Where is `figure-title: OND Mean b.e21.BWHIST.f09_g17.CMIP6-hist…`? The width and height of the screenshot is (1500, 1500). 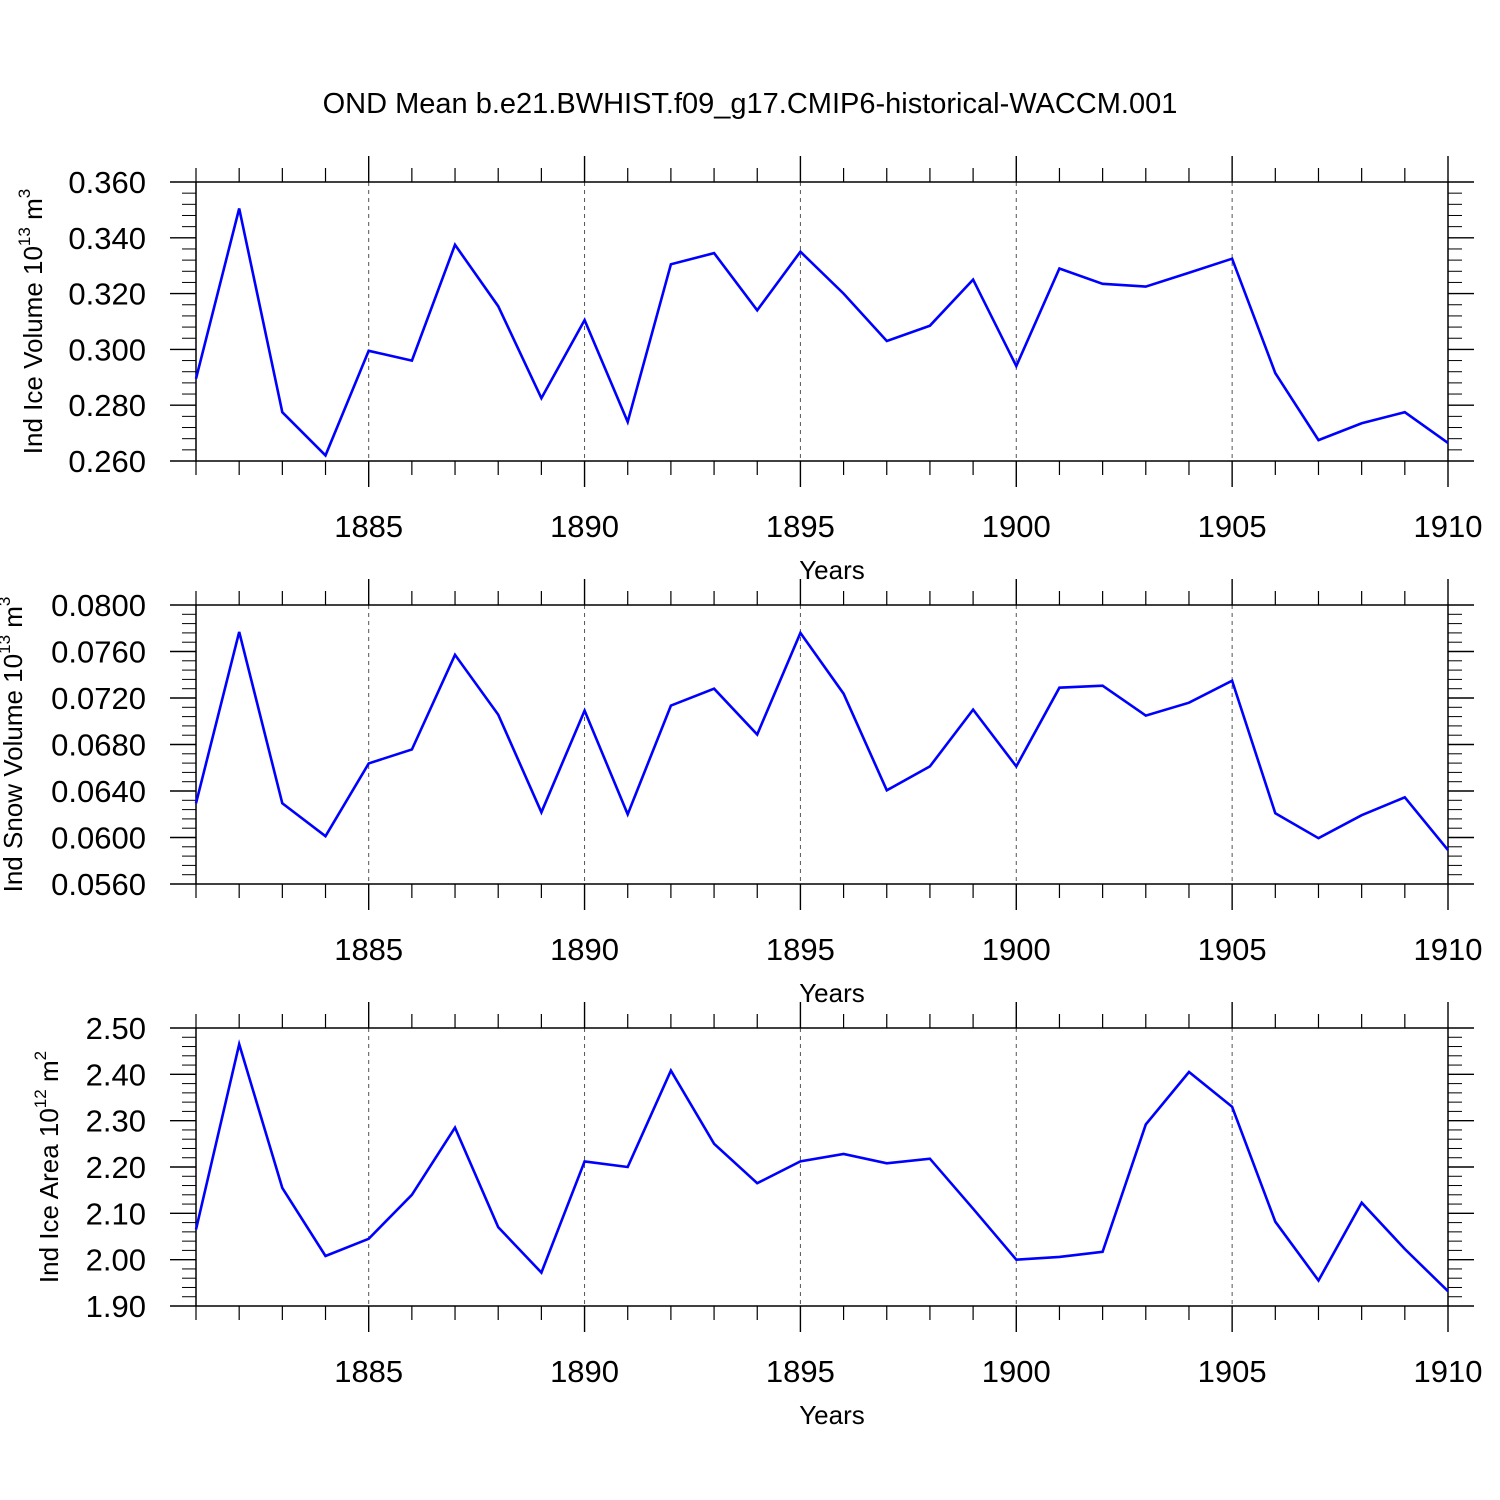
figure-title: OND Mean b.e21.BWHIST.f09_g17.CMIP6-hist… is located at coordinates (750, 104).